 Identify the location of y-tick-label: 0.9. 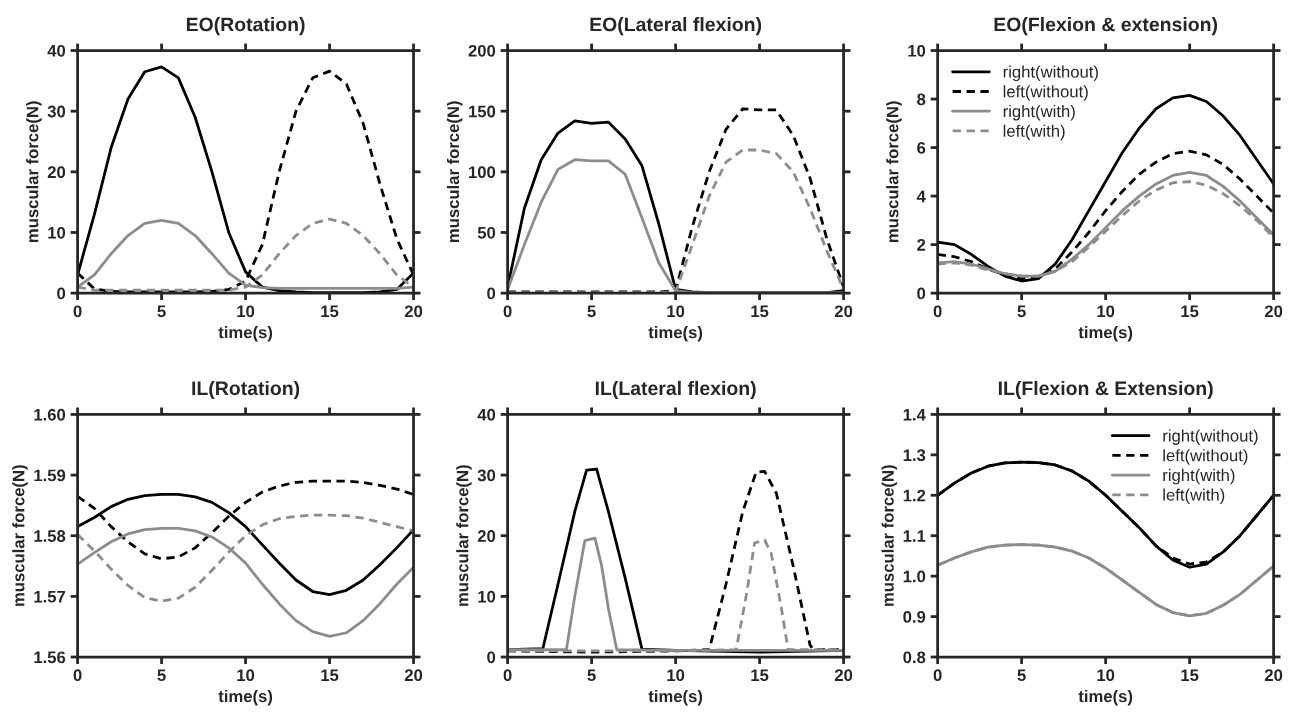
(914, 616).